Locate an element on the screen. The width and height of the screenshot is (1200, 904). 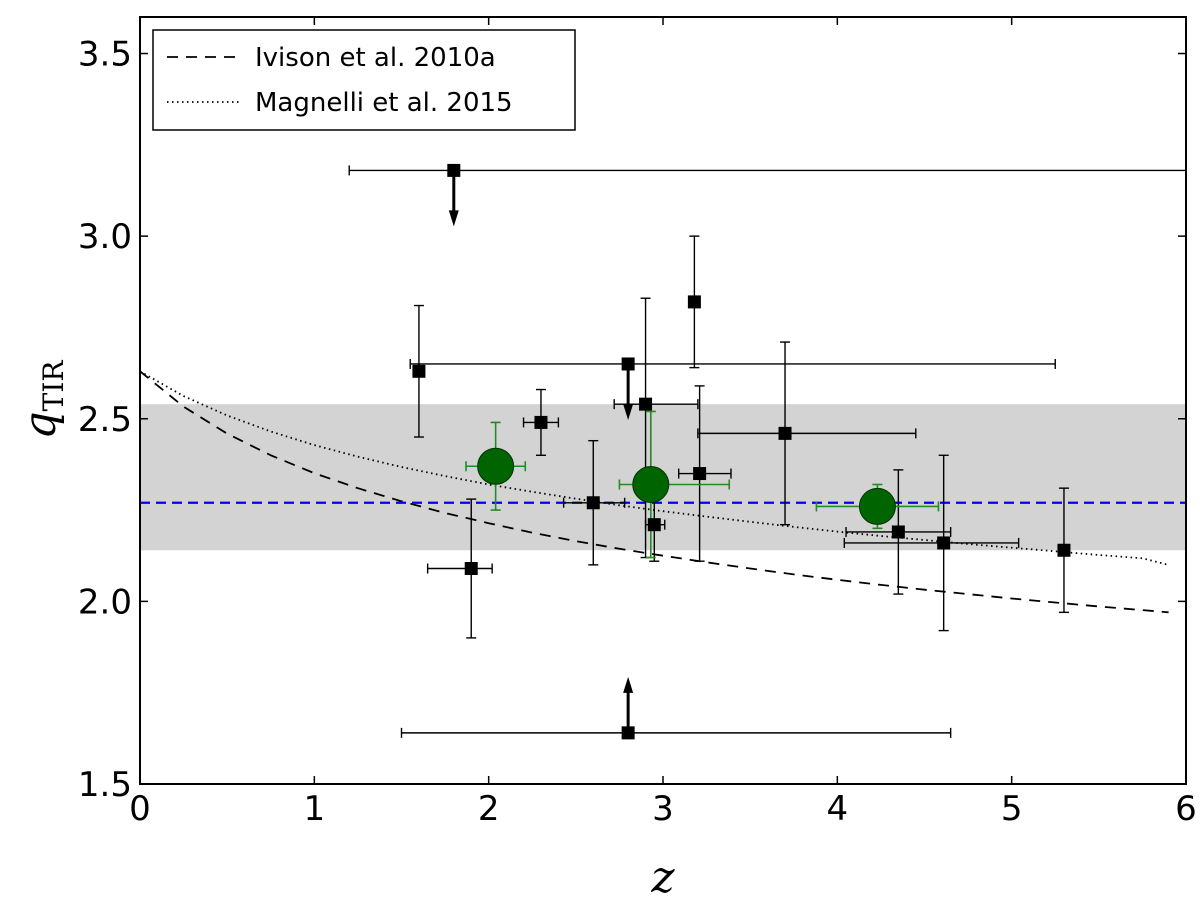
x-tick-label: 5 is located at coordinates (1012, 809).